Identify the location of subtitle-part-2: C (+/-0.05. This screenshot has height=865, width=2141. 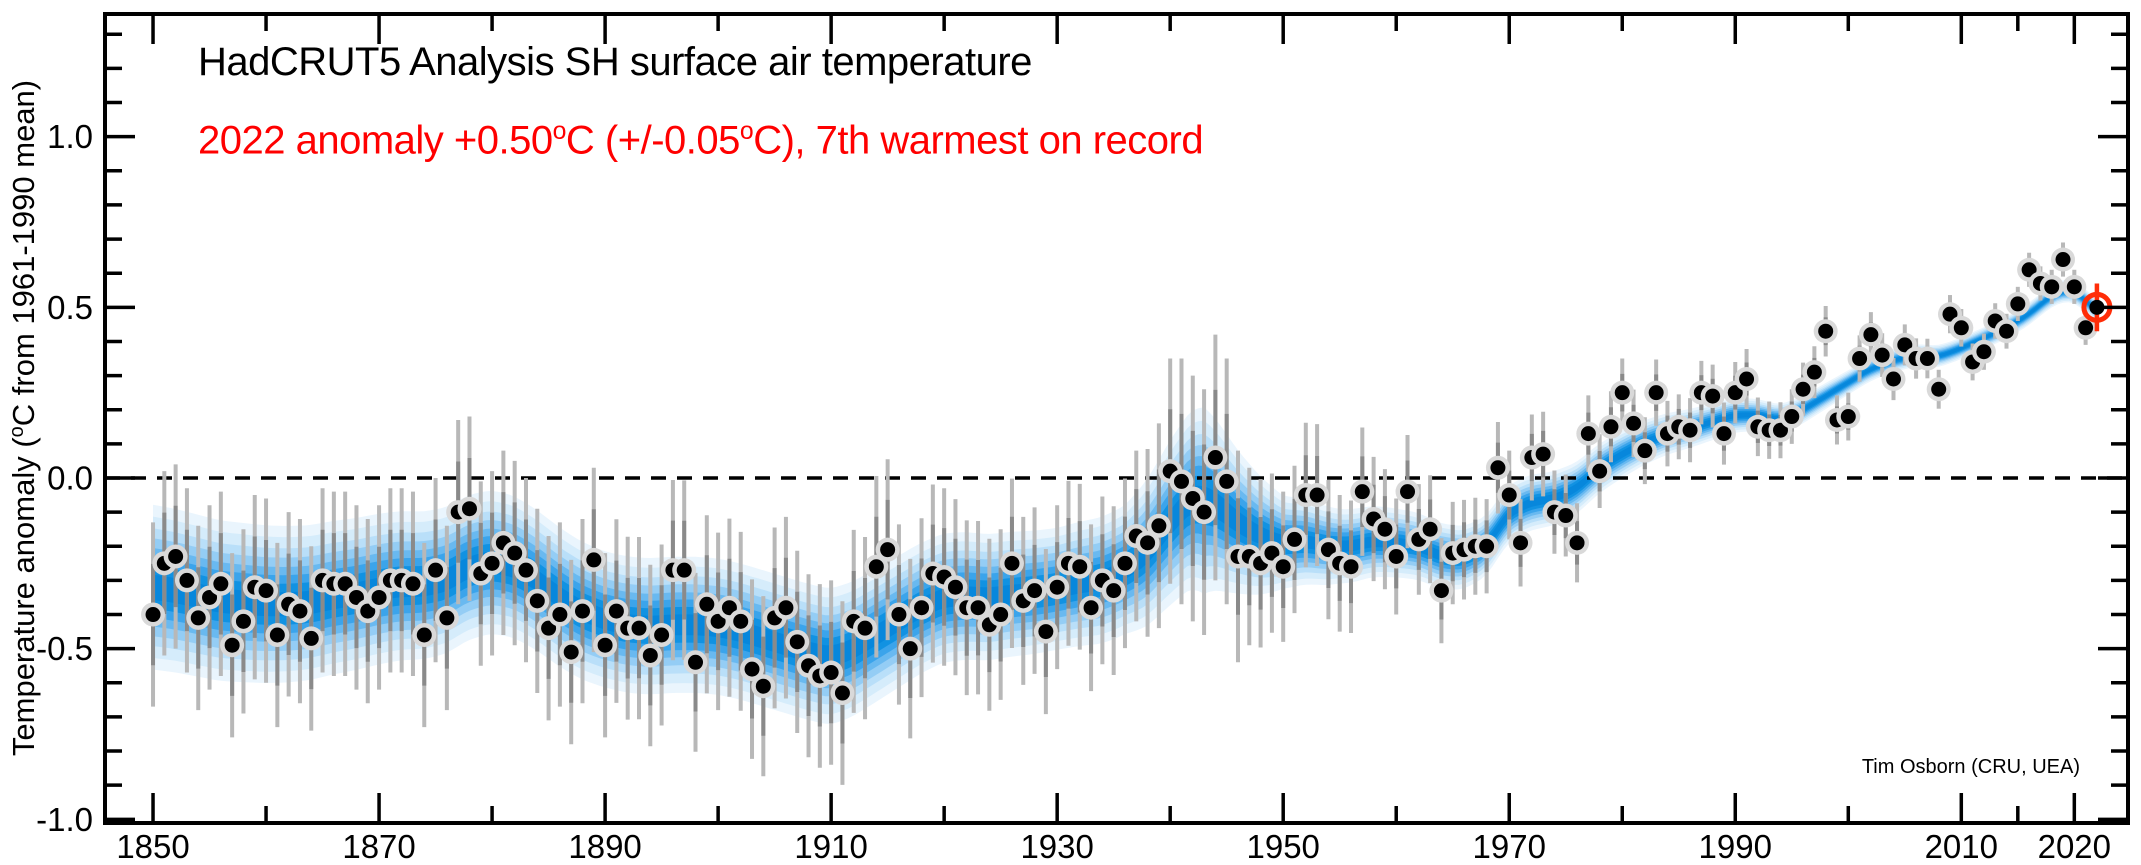
(652, 140).